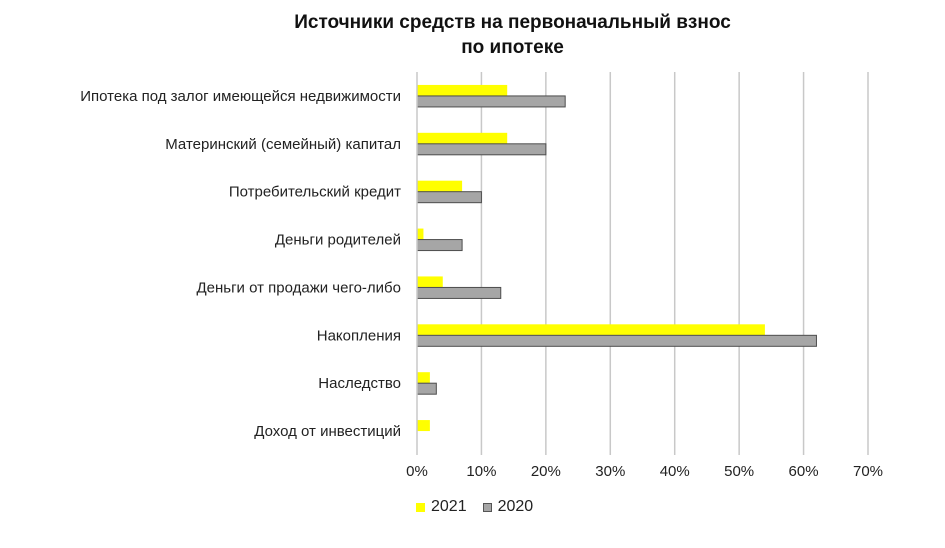  Describe the element at coordinates (338, 240) in the screenshot. I see `category-label: Деньги родителей` at that location.